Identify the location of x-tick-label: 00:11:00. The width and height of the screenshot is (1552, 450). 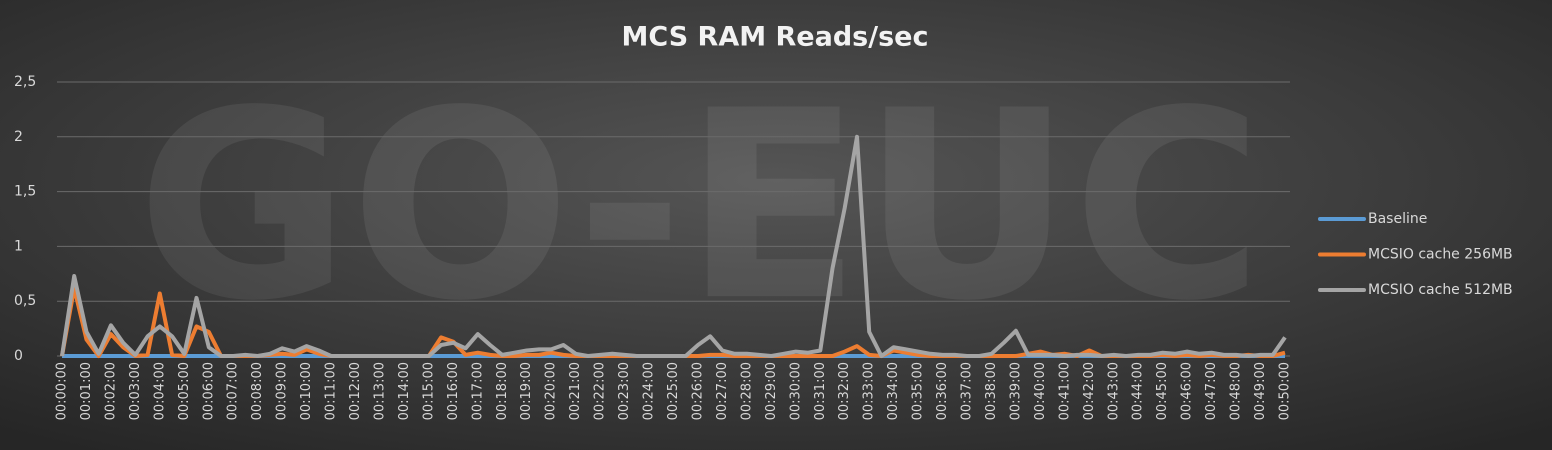
(331, 391).